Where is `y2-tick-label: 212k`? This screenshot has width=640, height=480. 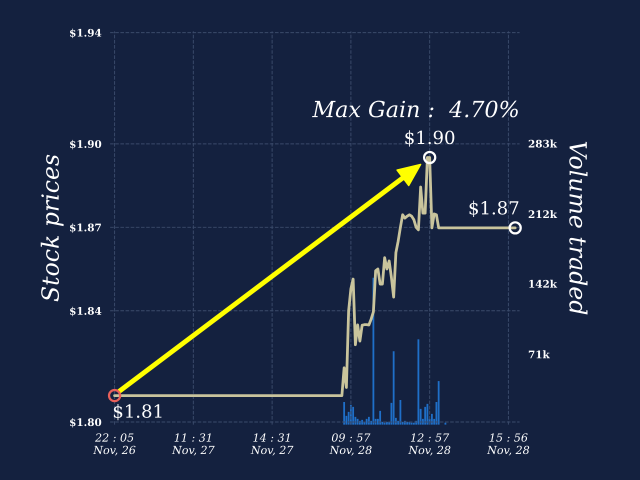 y2-tick-label: 212k is located at coordinates (543, 214).